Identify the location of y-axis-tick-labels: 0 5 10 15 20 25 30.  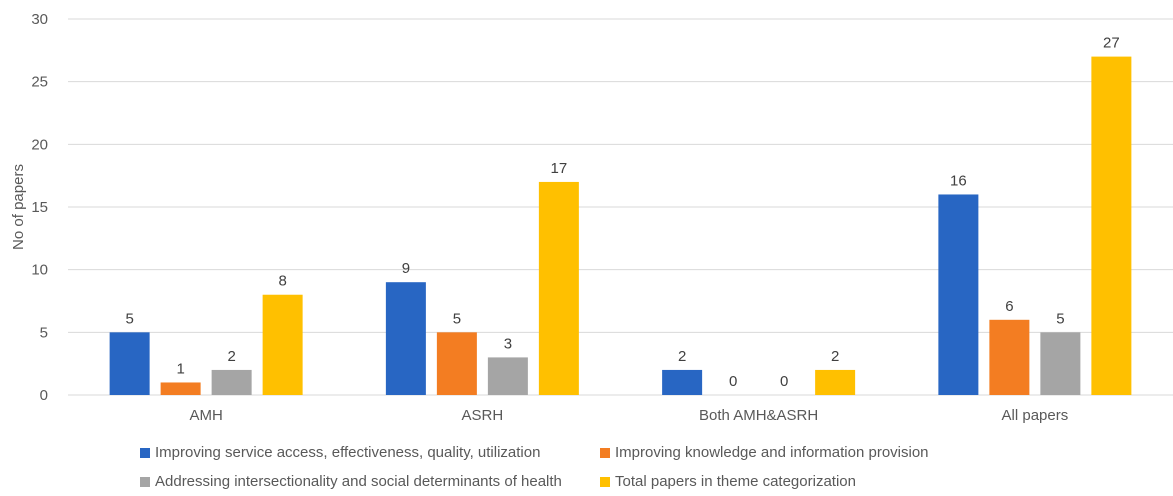
(39, 207).